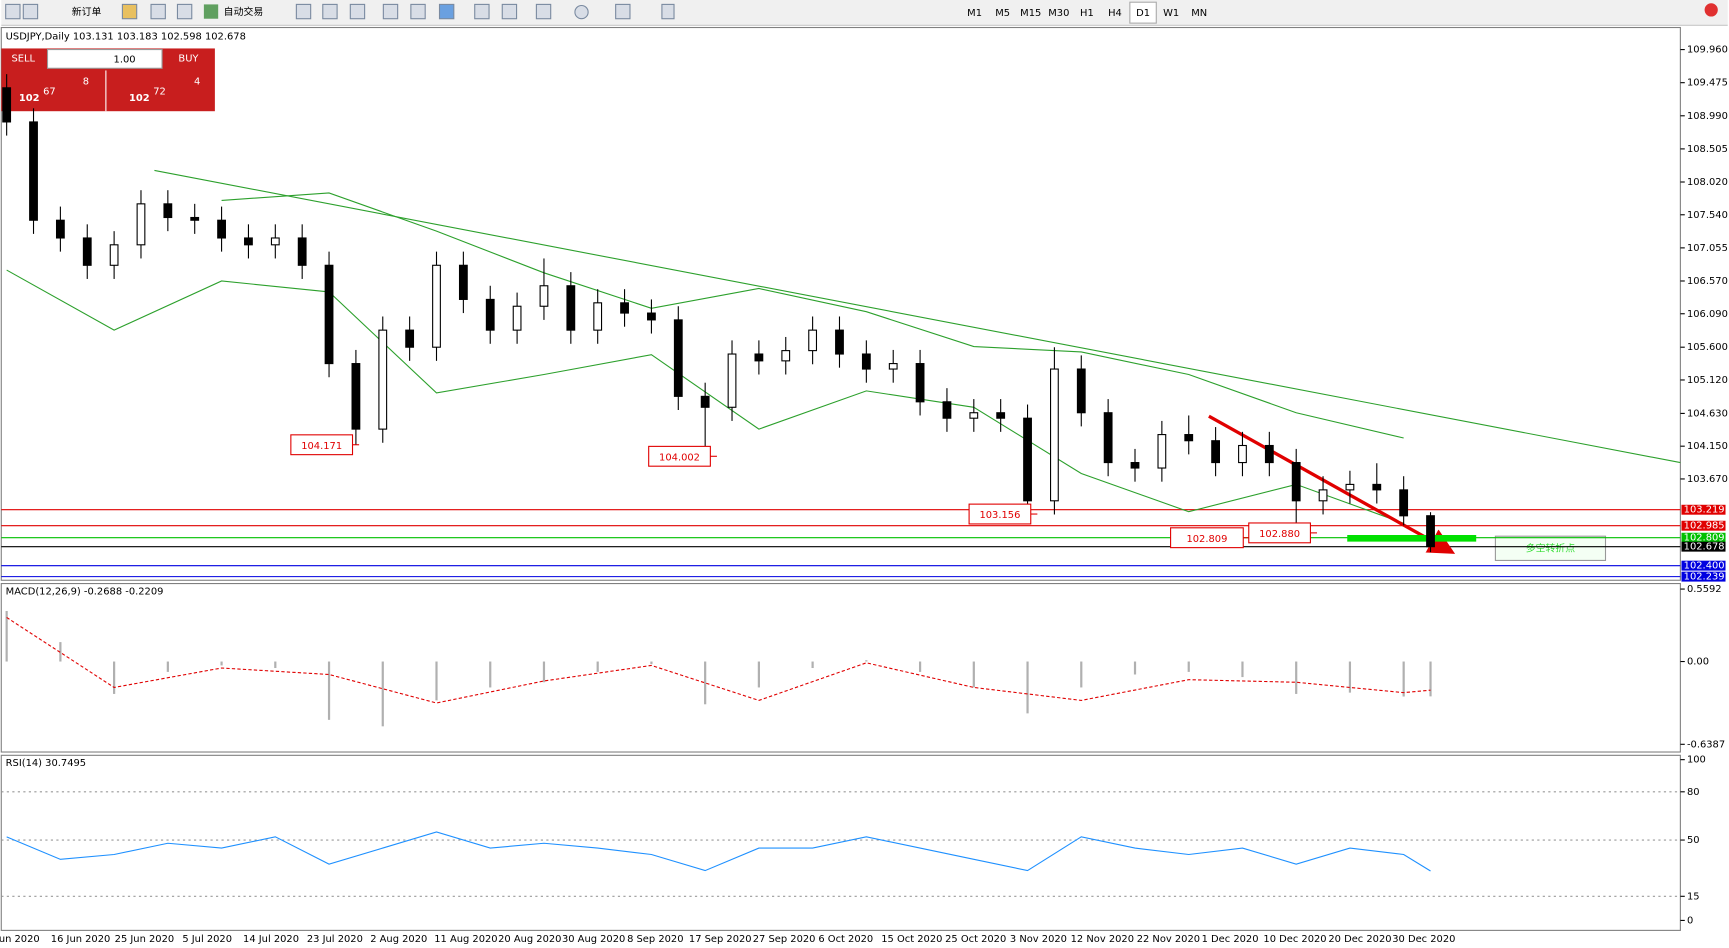  I want to click on timeframe-button: M15, so click(1030, 13).